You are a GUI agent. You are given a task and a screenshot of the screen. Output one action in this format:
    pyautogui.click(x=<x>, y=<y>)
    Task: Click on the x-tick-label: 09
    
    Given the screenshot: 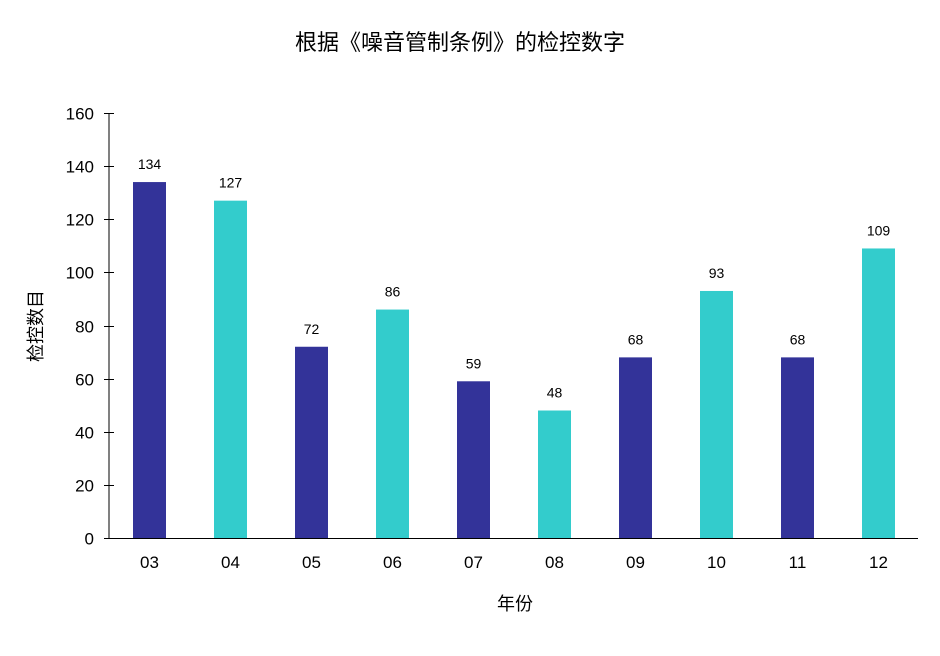 What is the action you would take?
    pyautogui.click(x=635, y=562)
    